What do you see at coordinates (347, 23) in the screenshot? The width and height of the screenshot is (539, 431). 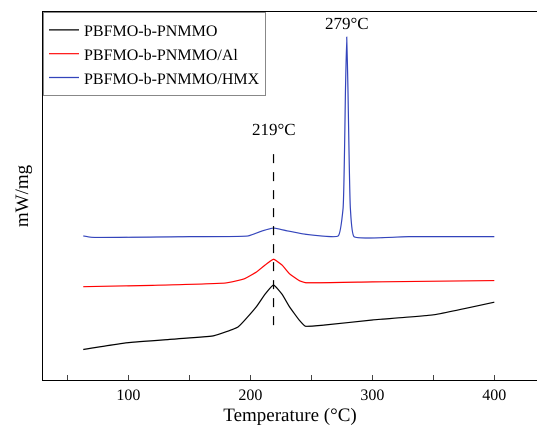 I see `text: 279°C` at bounding box center [347, 23].